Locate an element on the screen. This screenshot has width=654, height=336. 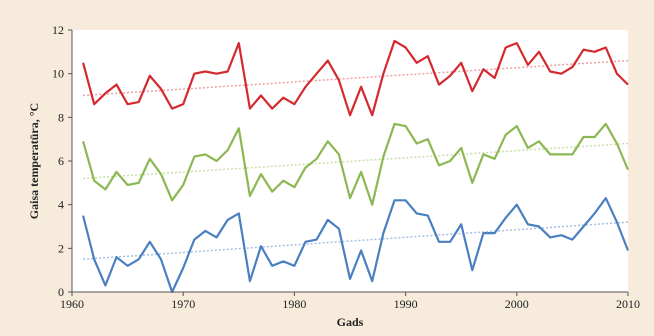
y-axis-title: Gaisa temperatūra, °C is located at coordinates (34, 161).